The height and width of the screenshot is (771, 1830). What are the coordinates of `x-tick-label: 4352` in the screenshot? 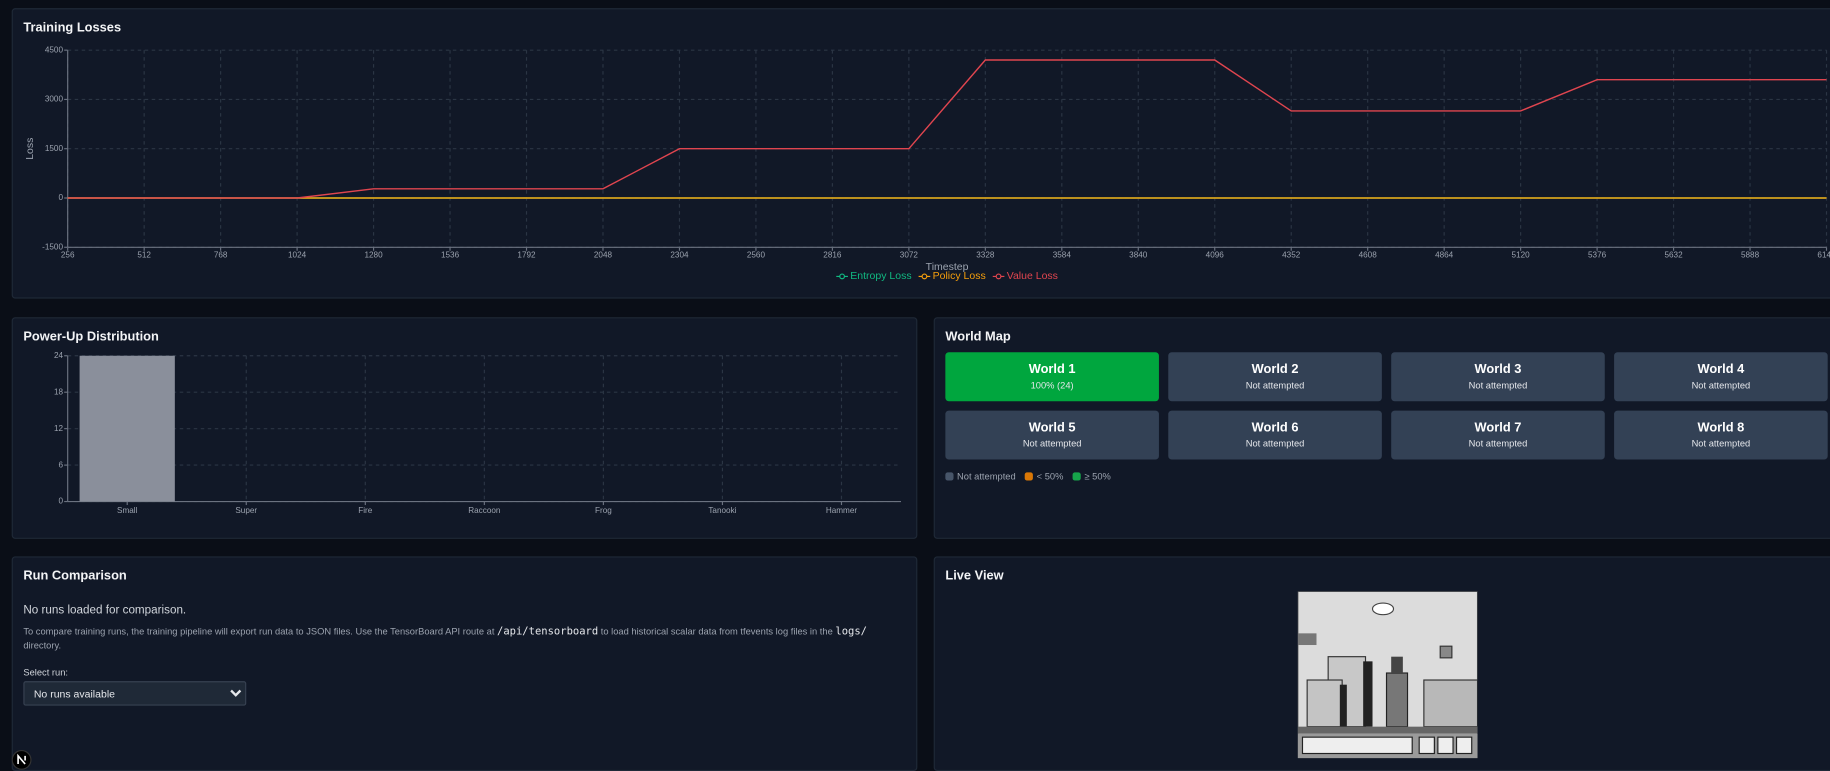 It's located at (1291, 255).